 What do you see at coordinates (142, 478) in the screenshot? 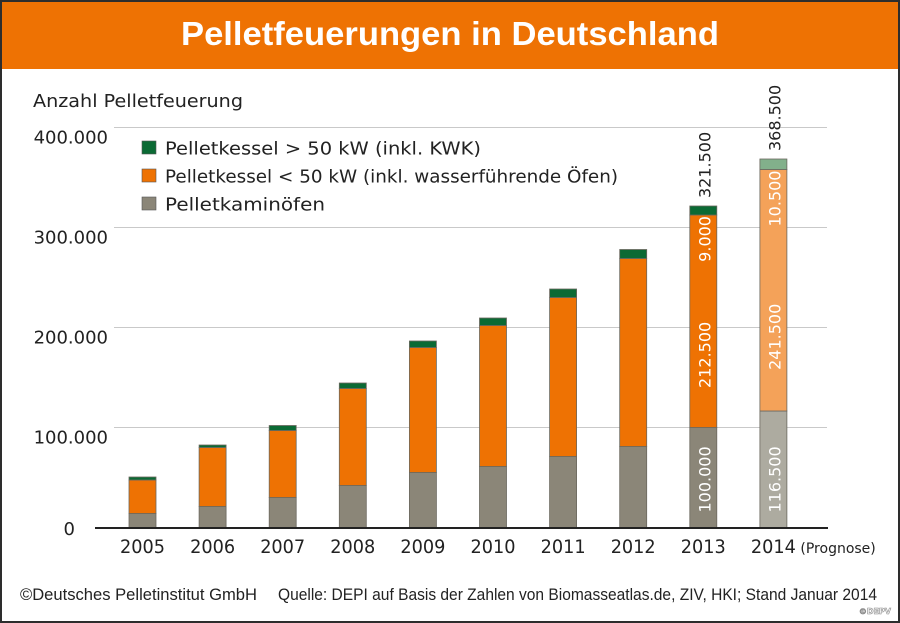
I see `bar-segment-pelletkessel-over-50kw-2005` at bounding box center [142, 478].